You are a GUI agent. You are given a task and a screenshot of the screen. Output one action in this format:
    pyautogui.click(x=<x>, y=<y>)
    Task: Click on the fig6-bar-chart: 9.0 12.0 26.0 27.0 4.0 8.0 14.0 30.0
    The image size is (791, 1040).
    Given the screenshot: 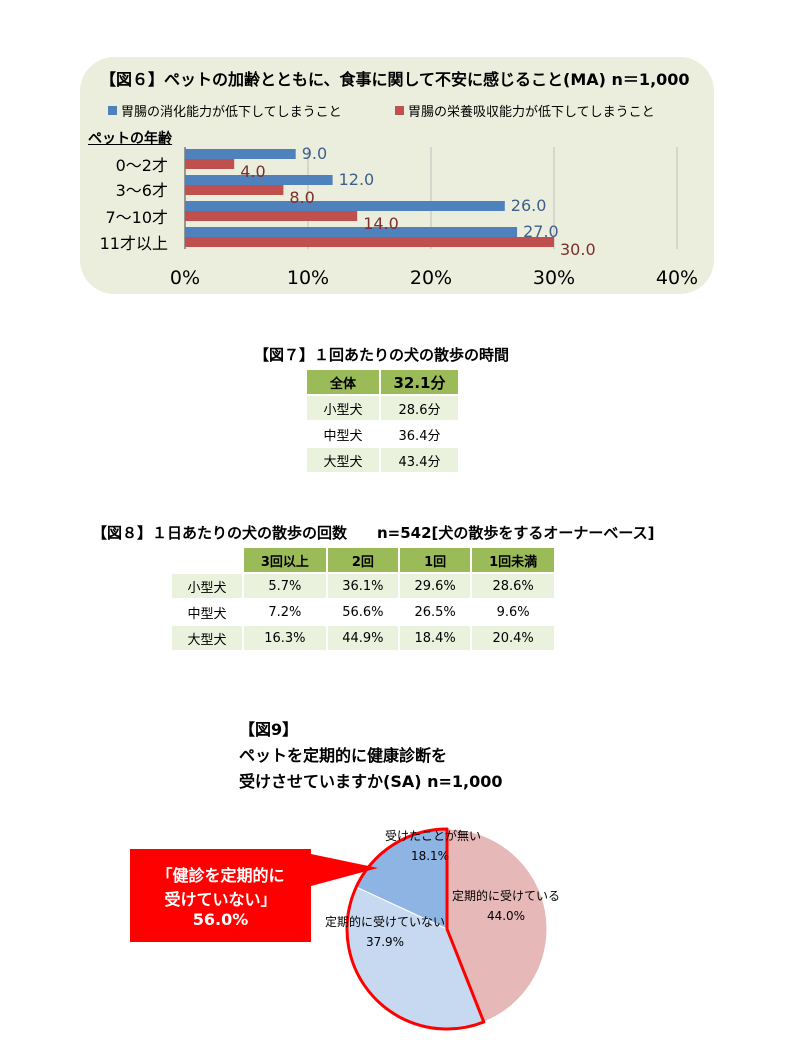 What is the action you would take?
    pyautogui.click(x=431, y=201)
    